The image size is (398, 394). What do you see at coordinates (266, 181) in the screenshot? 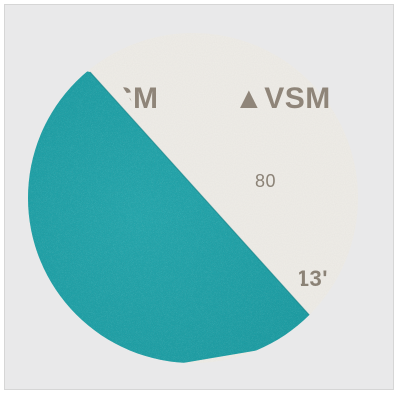
I see `grit-number: 80` at bounding box center [266, 181].